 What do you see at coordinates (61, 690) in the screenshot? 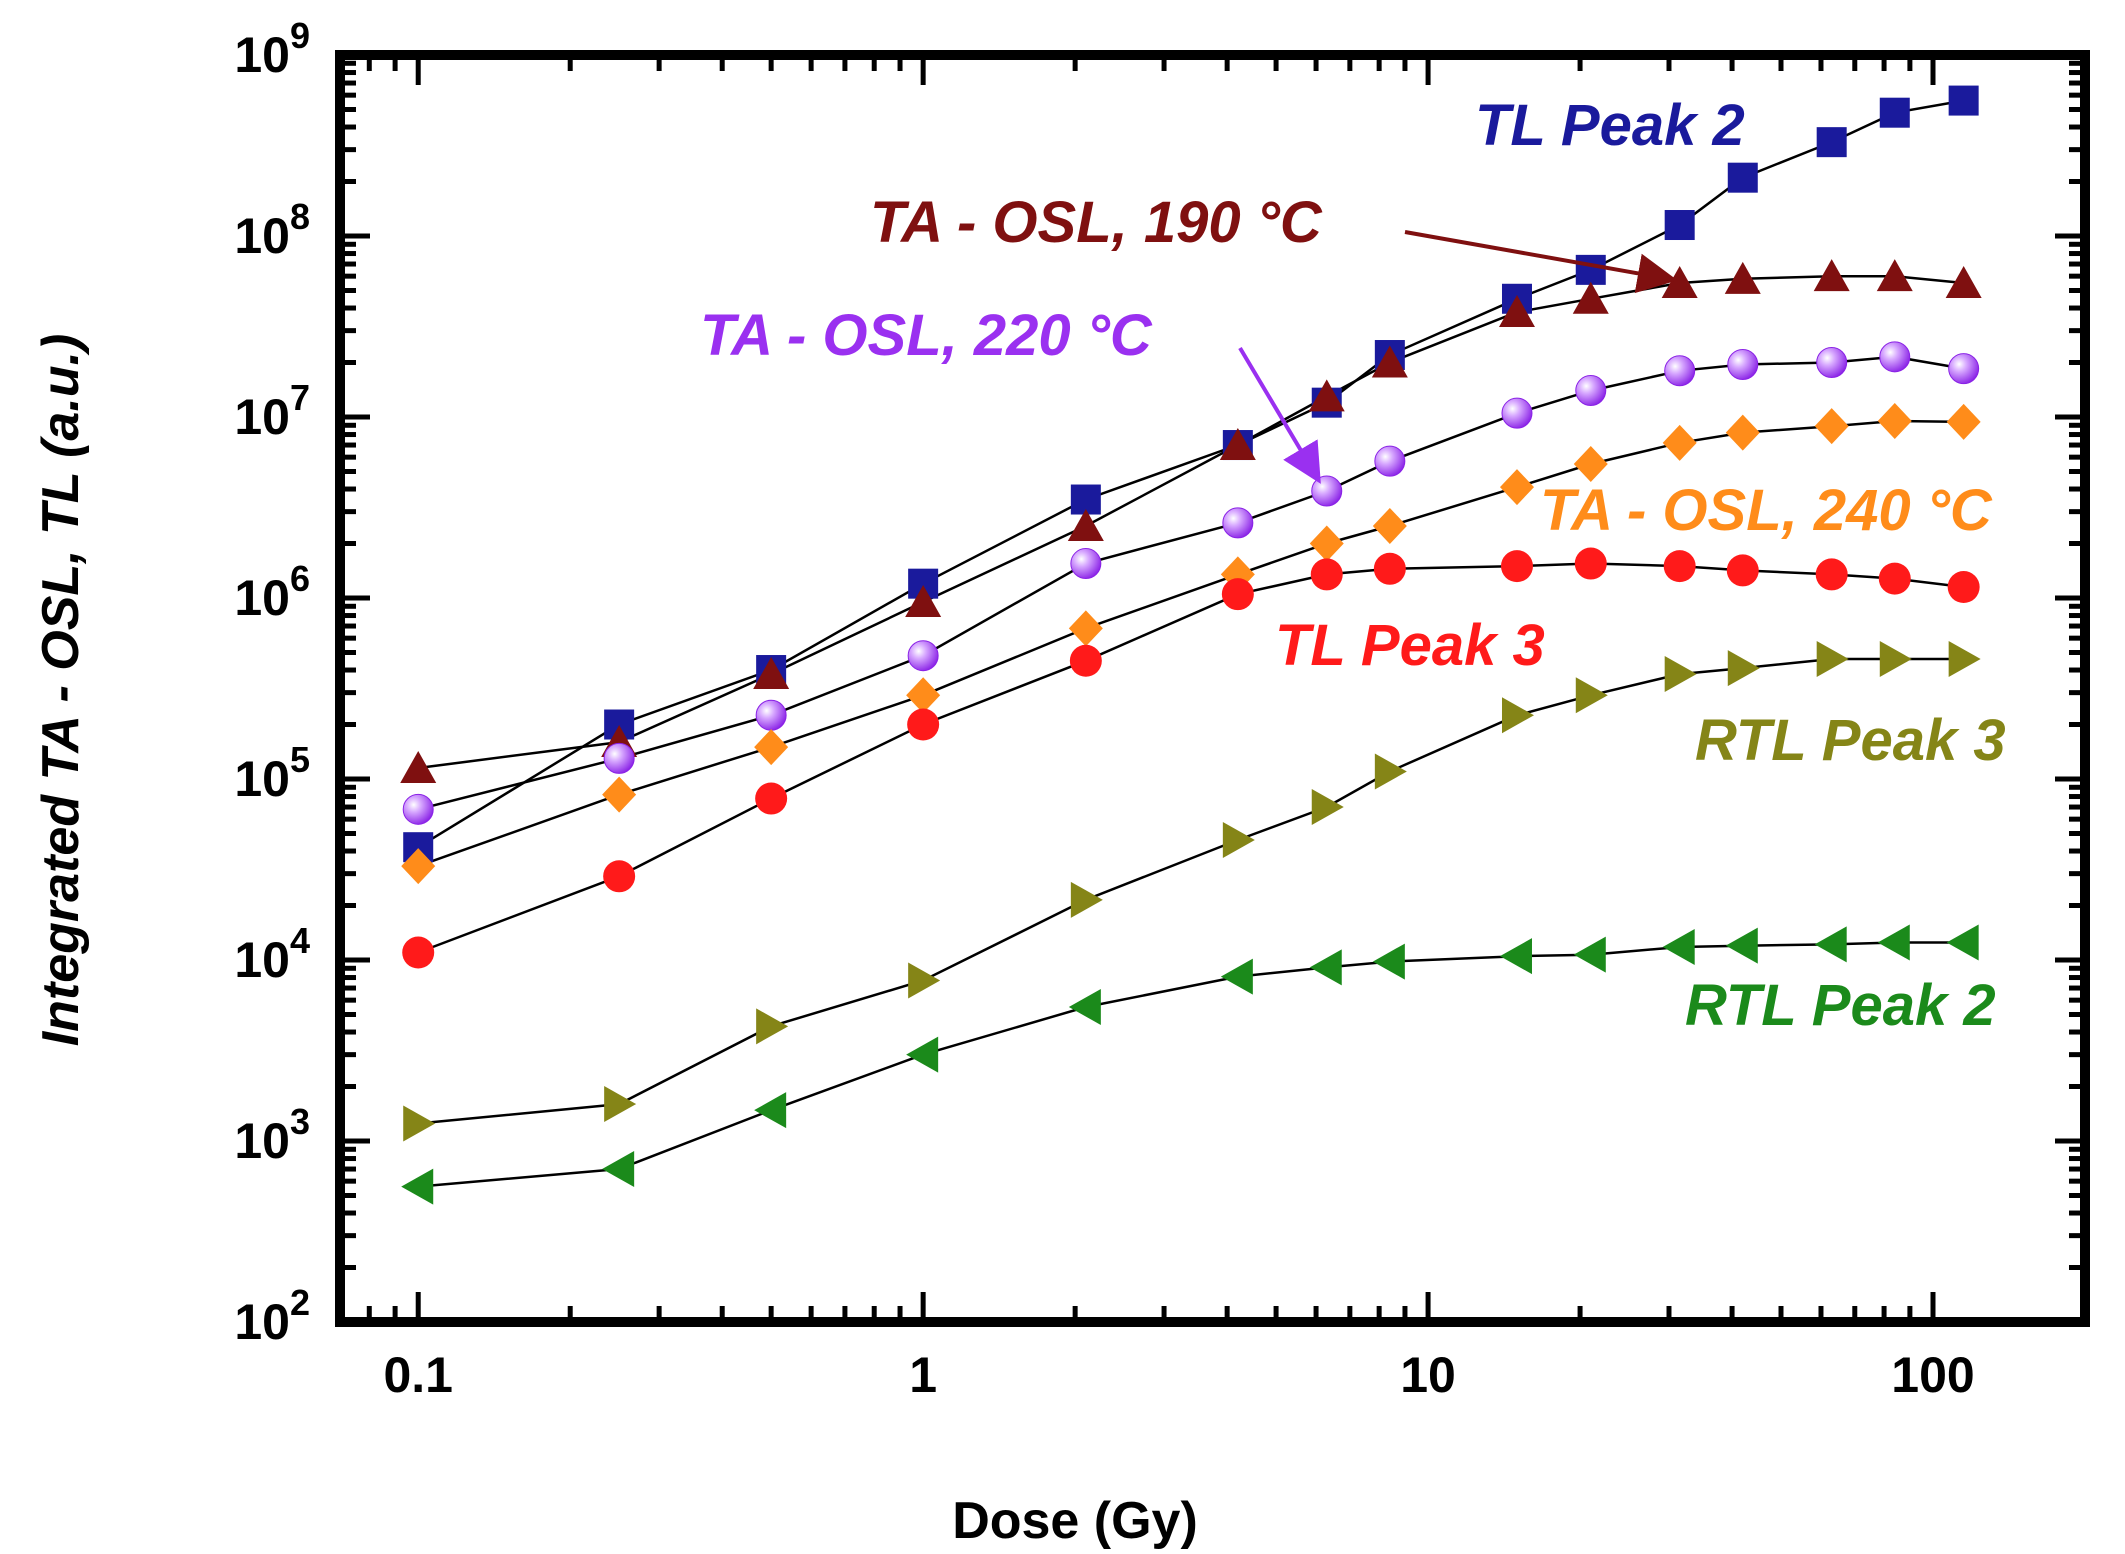
I see `y-axis-title: Integrated TA - OSL, TL (a.u.)` at bounding box center [61, 690].